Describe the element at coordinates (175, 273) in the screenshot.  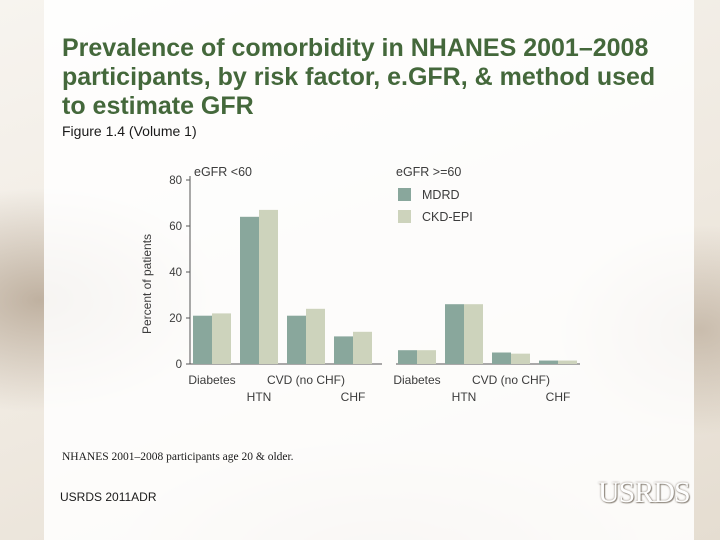
I see `y-tick-label: 40` at that location.